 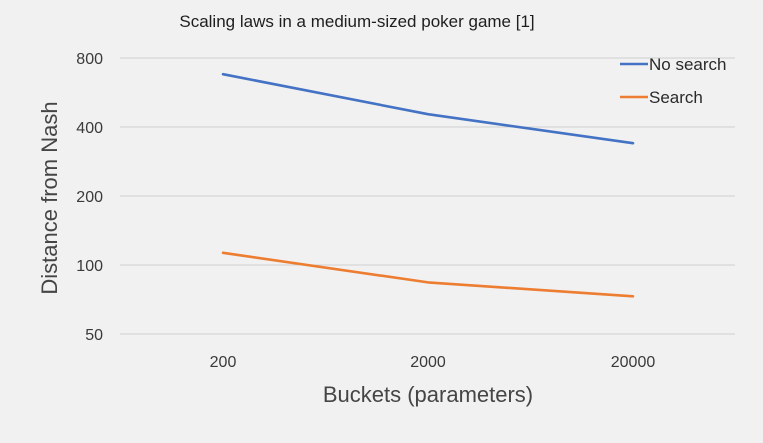 What do you see at coordinates (428, 108) in the screenshot?
I see `series-line-no-search` at bounding box center [428, 108].